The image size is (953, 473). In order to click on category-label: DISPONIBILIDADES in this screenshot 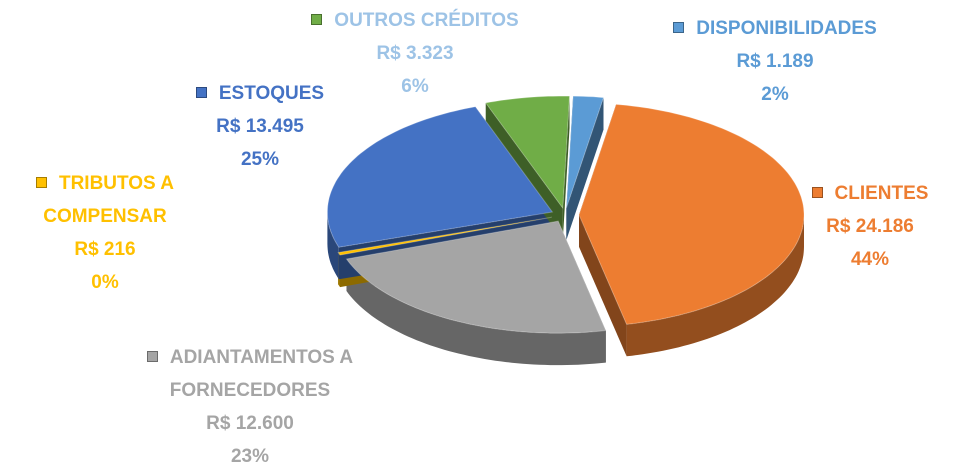, I will do `click(786, 28)`.